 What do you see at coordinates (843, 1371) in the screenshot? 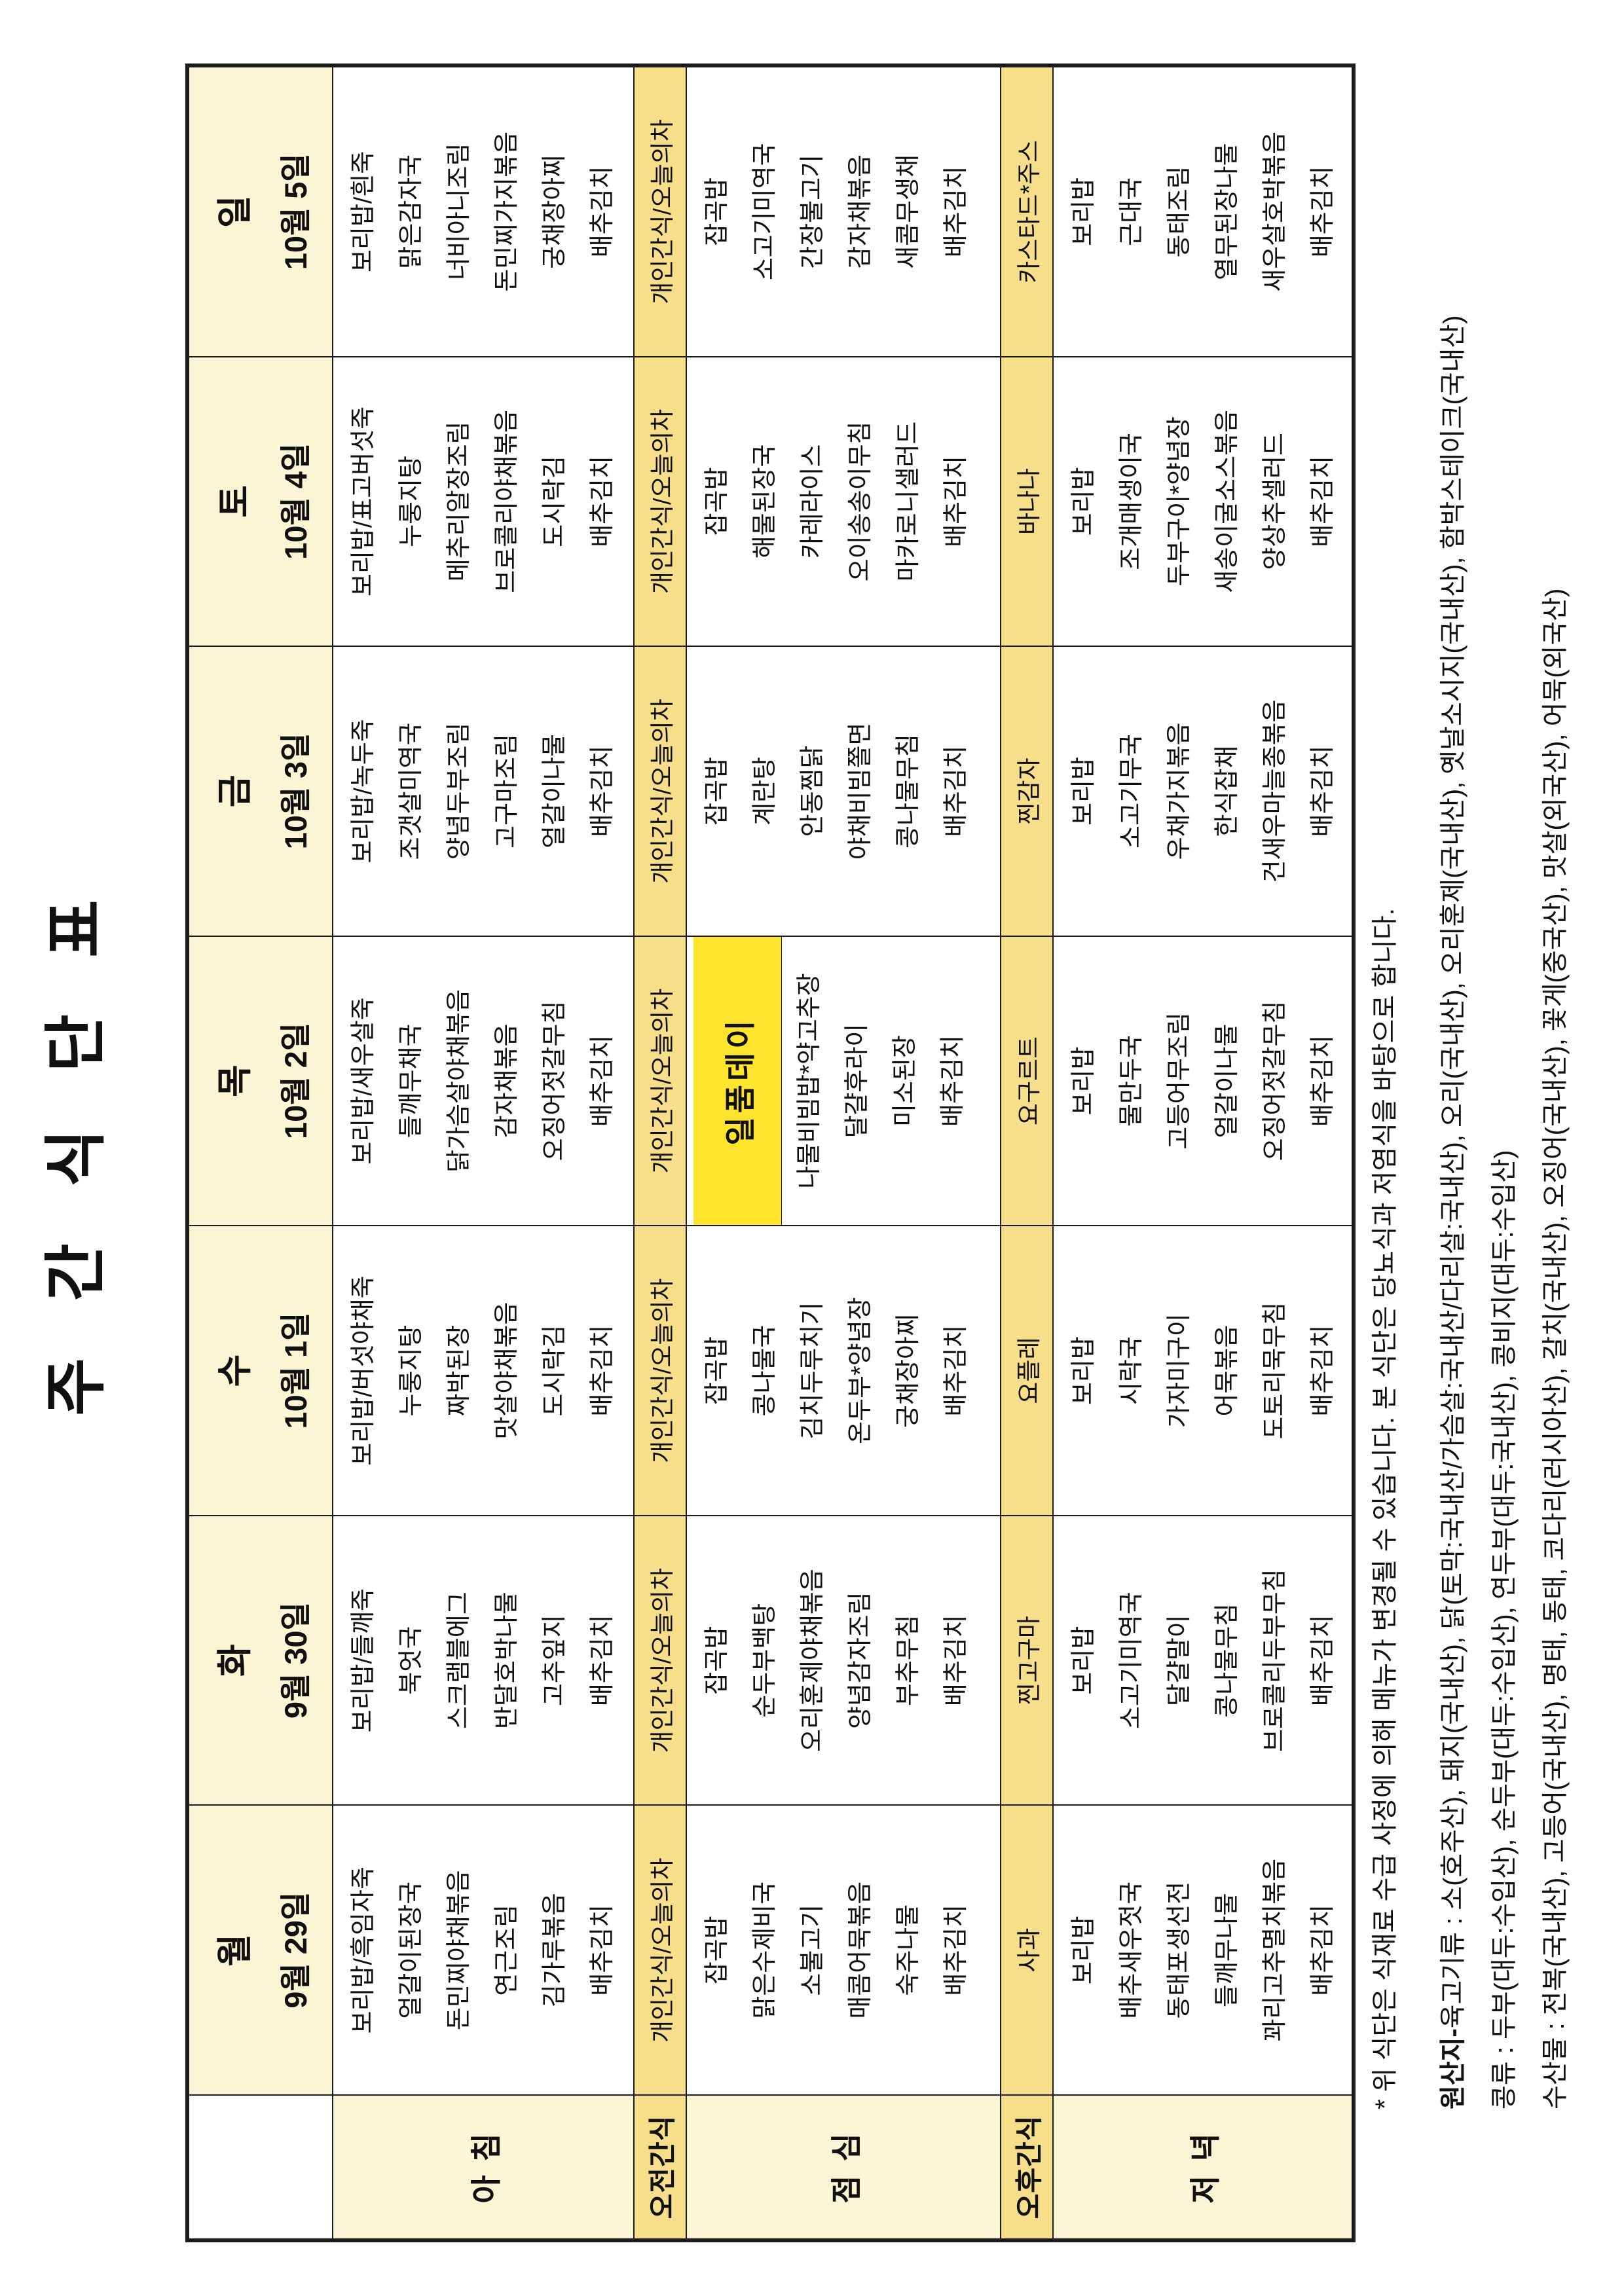
I see `lunch-cell: 잡곡밥 콩나물국 김치두루치기 온두부*양념장 궁채장아찌 배추김치` at bounding box center [843, 1371].